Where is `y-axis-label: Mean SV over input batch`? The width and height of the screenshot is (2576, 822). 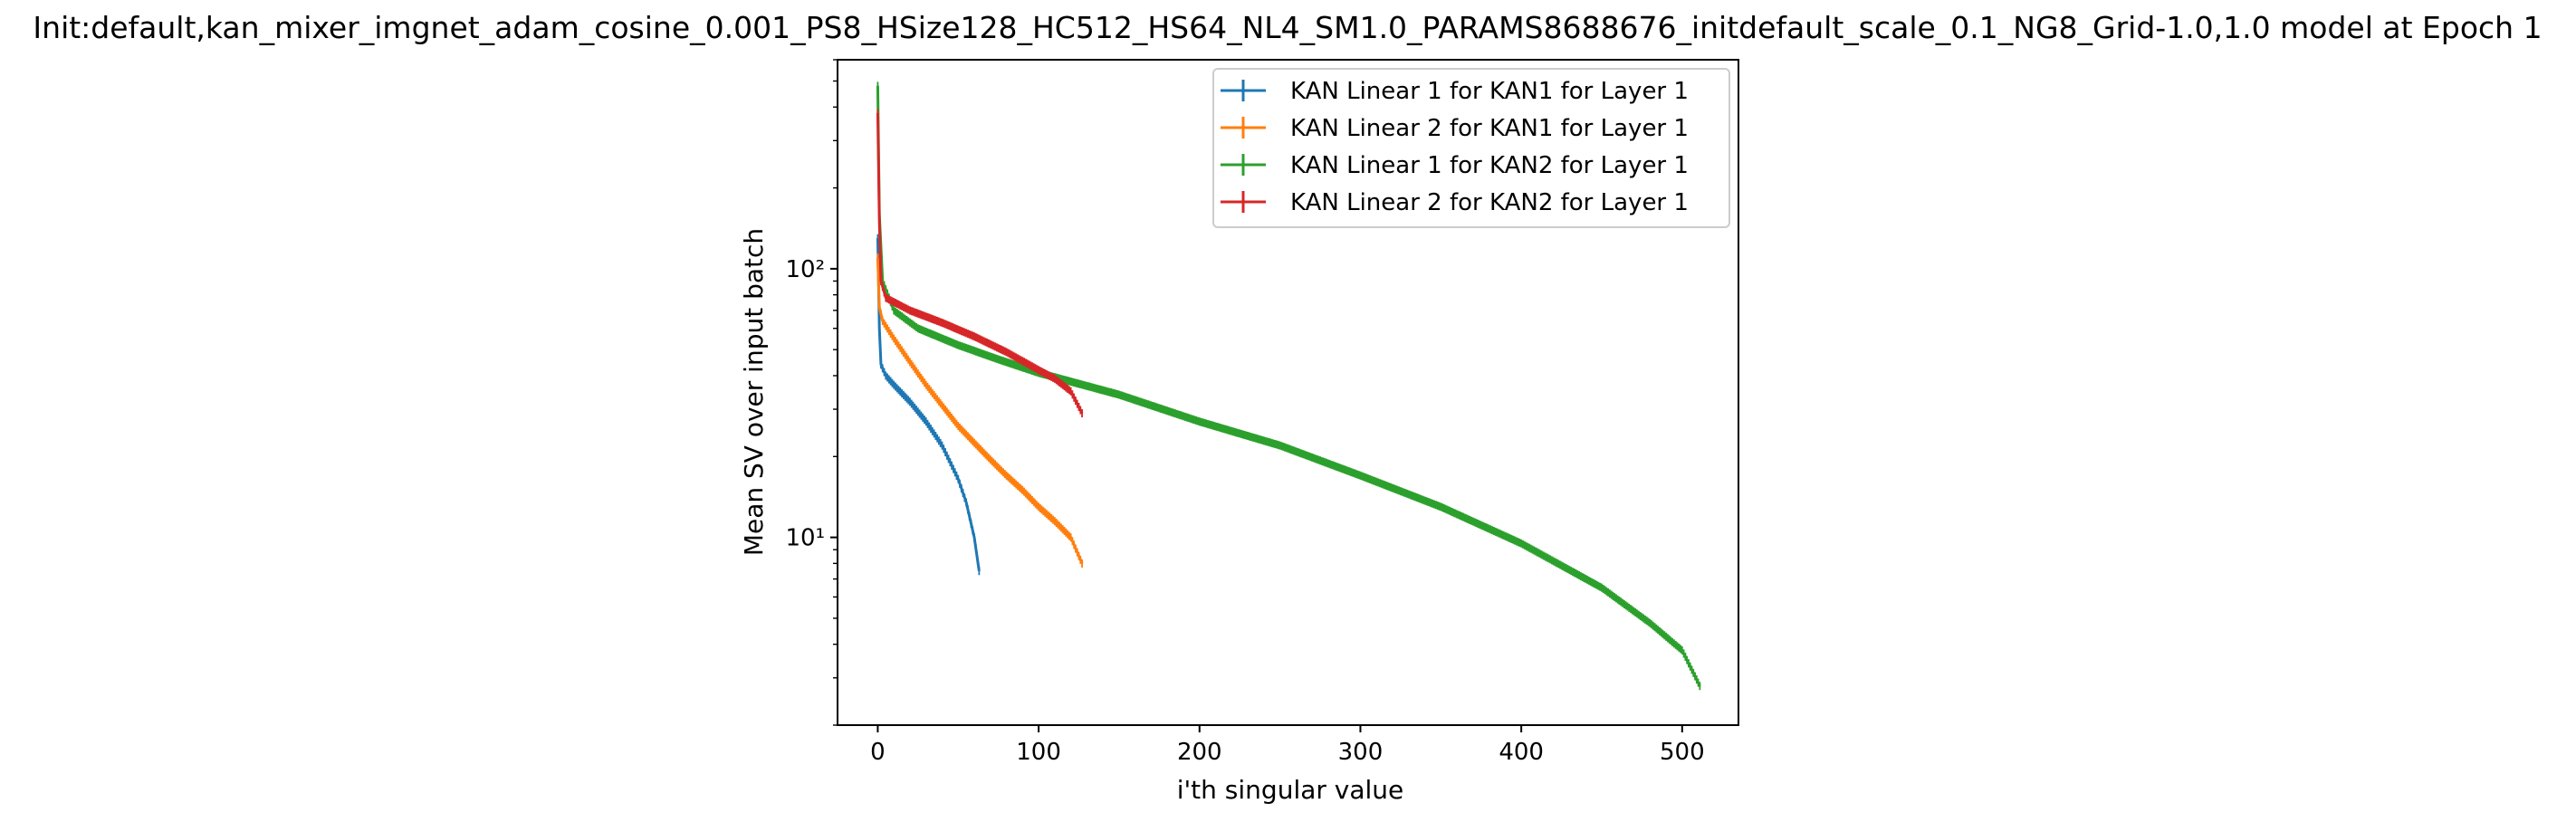
y-axis-label: Mean SV over input batch is located at coordinates (754, 392).